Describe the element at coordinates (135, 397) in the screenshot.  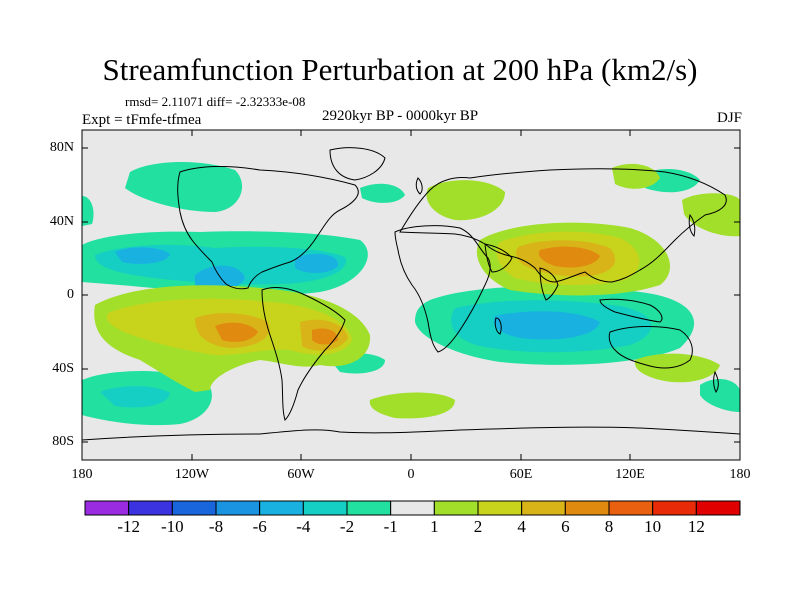
I see `contour-south-pacific-core` at that location.